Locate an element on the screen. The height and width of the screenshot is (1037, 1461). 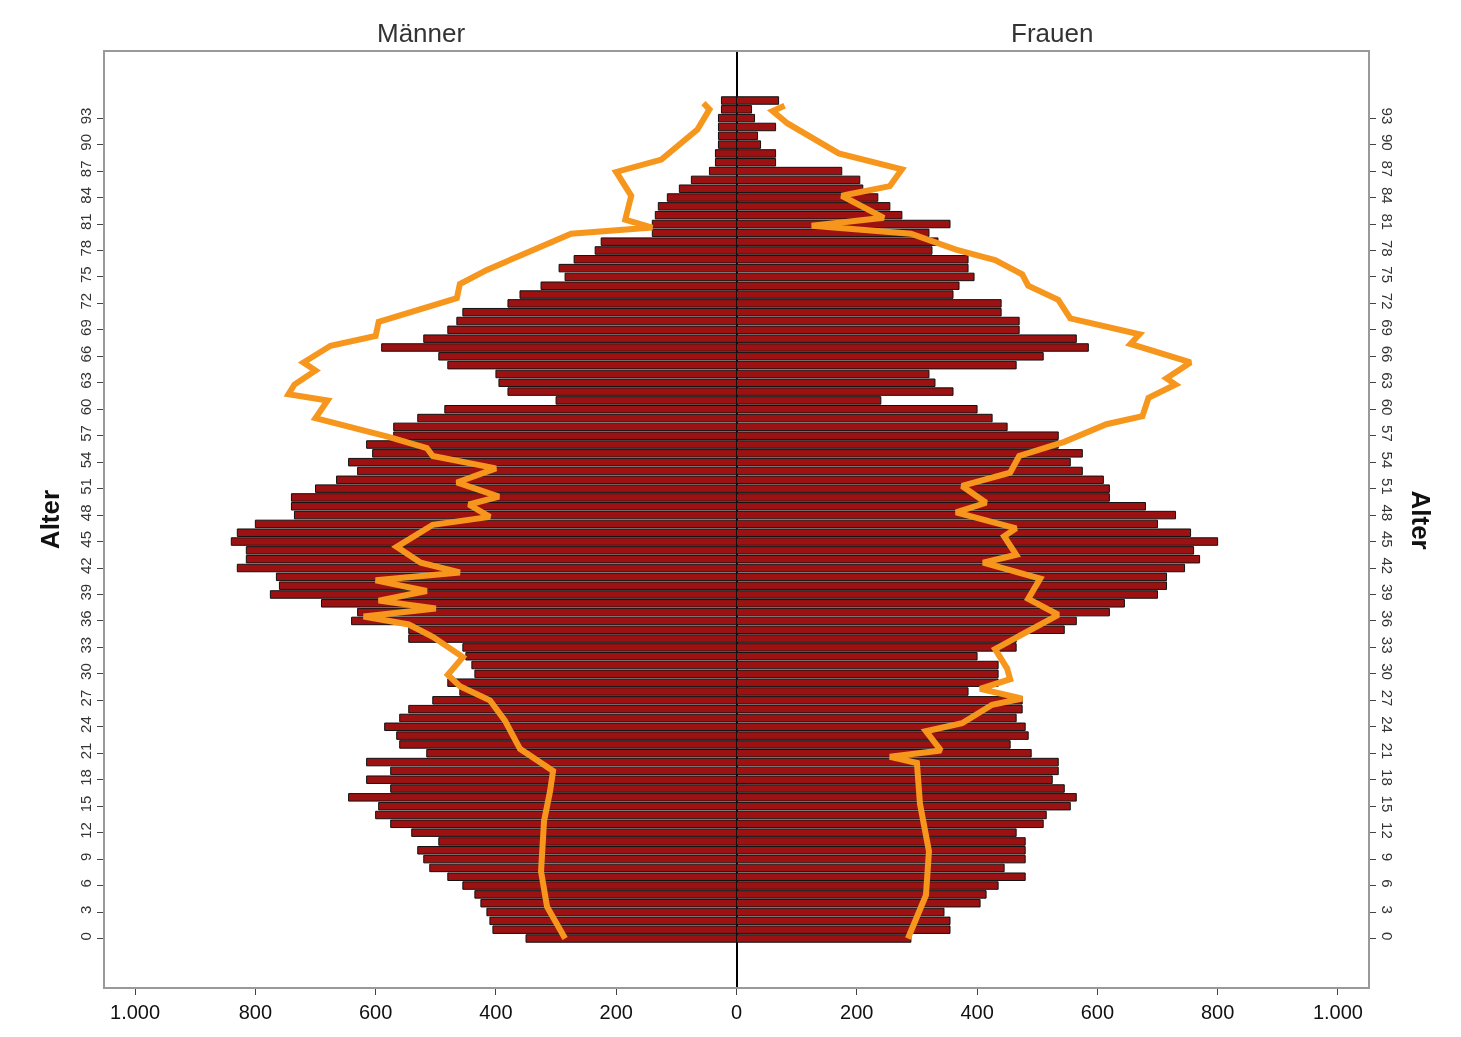
y-tick-label: 21 is located at coordinates (85, 751).